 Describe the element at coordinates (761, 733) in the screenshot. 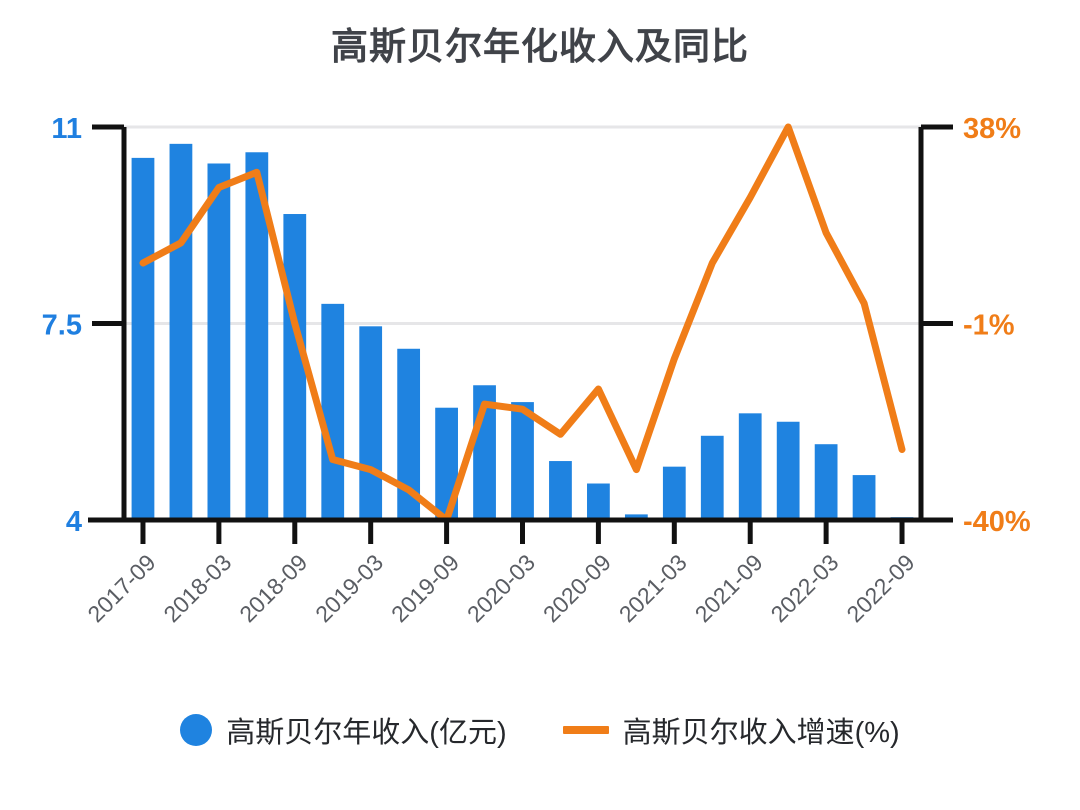

I see `legend-label-growth: 高斯贝尔收入增速(%)` at that location.